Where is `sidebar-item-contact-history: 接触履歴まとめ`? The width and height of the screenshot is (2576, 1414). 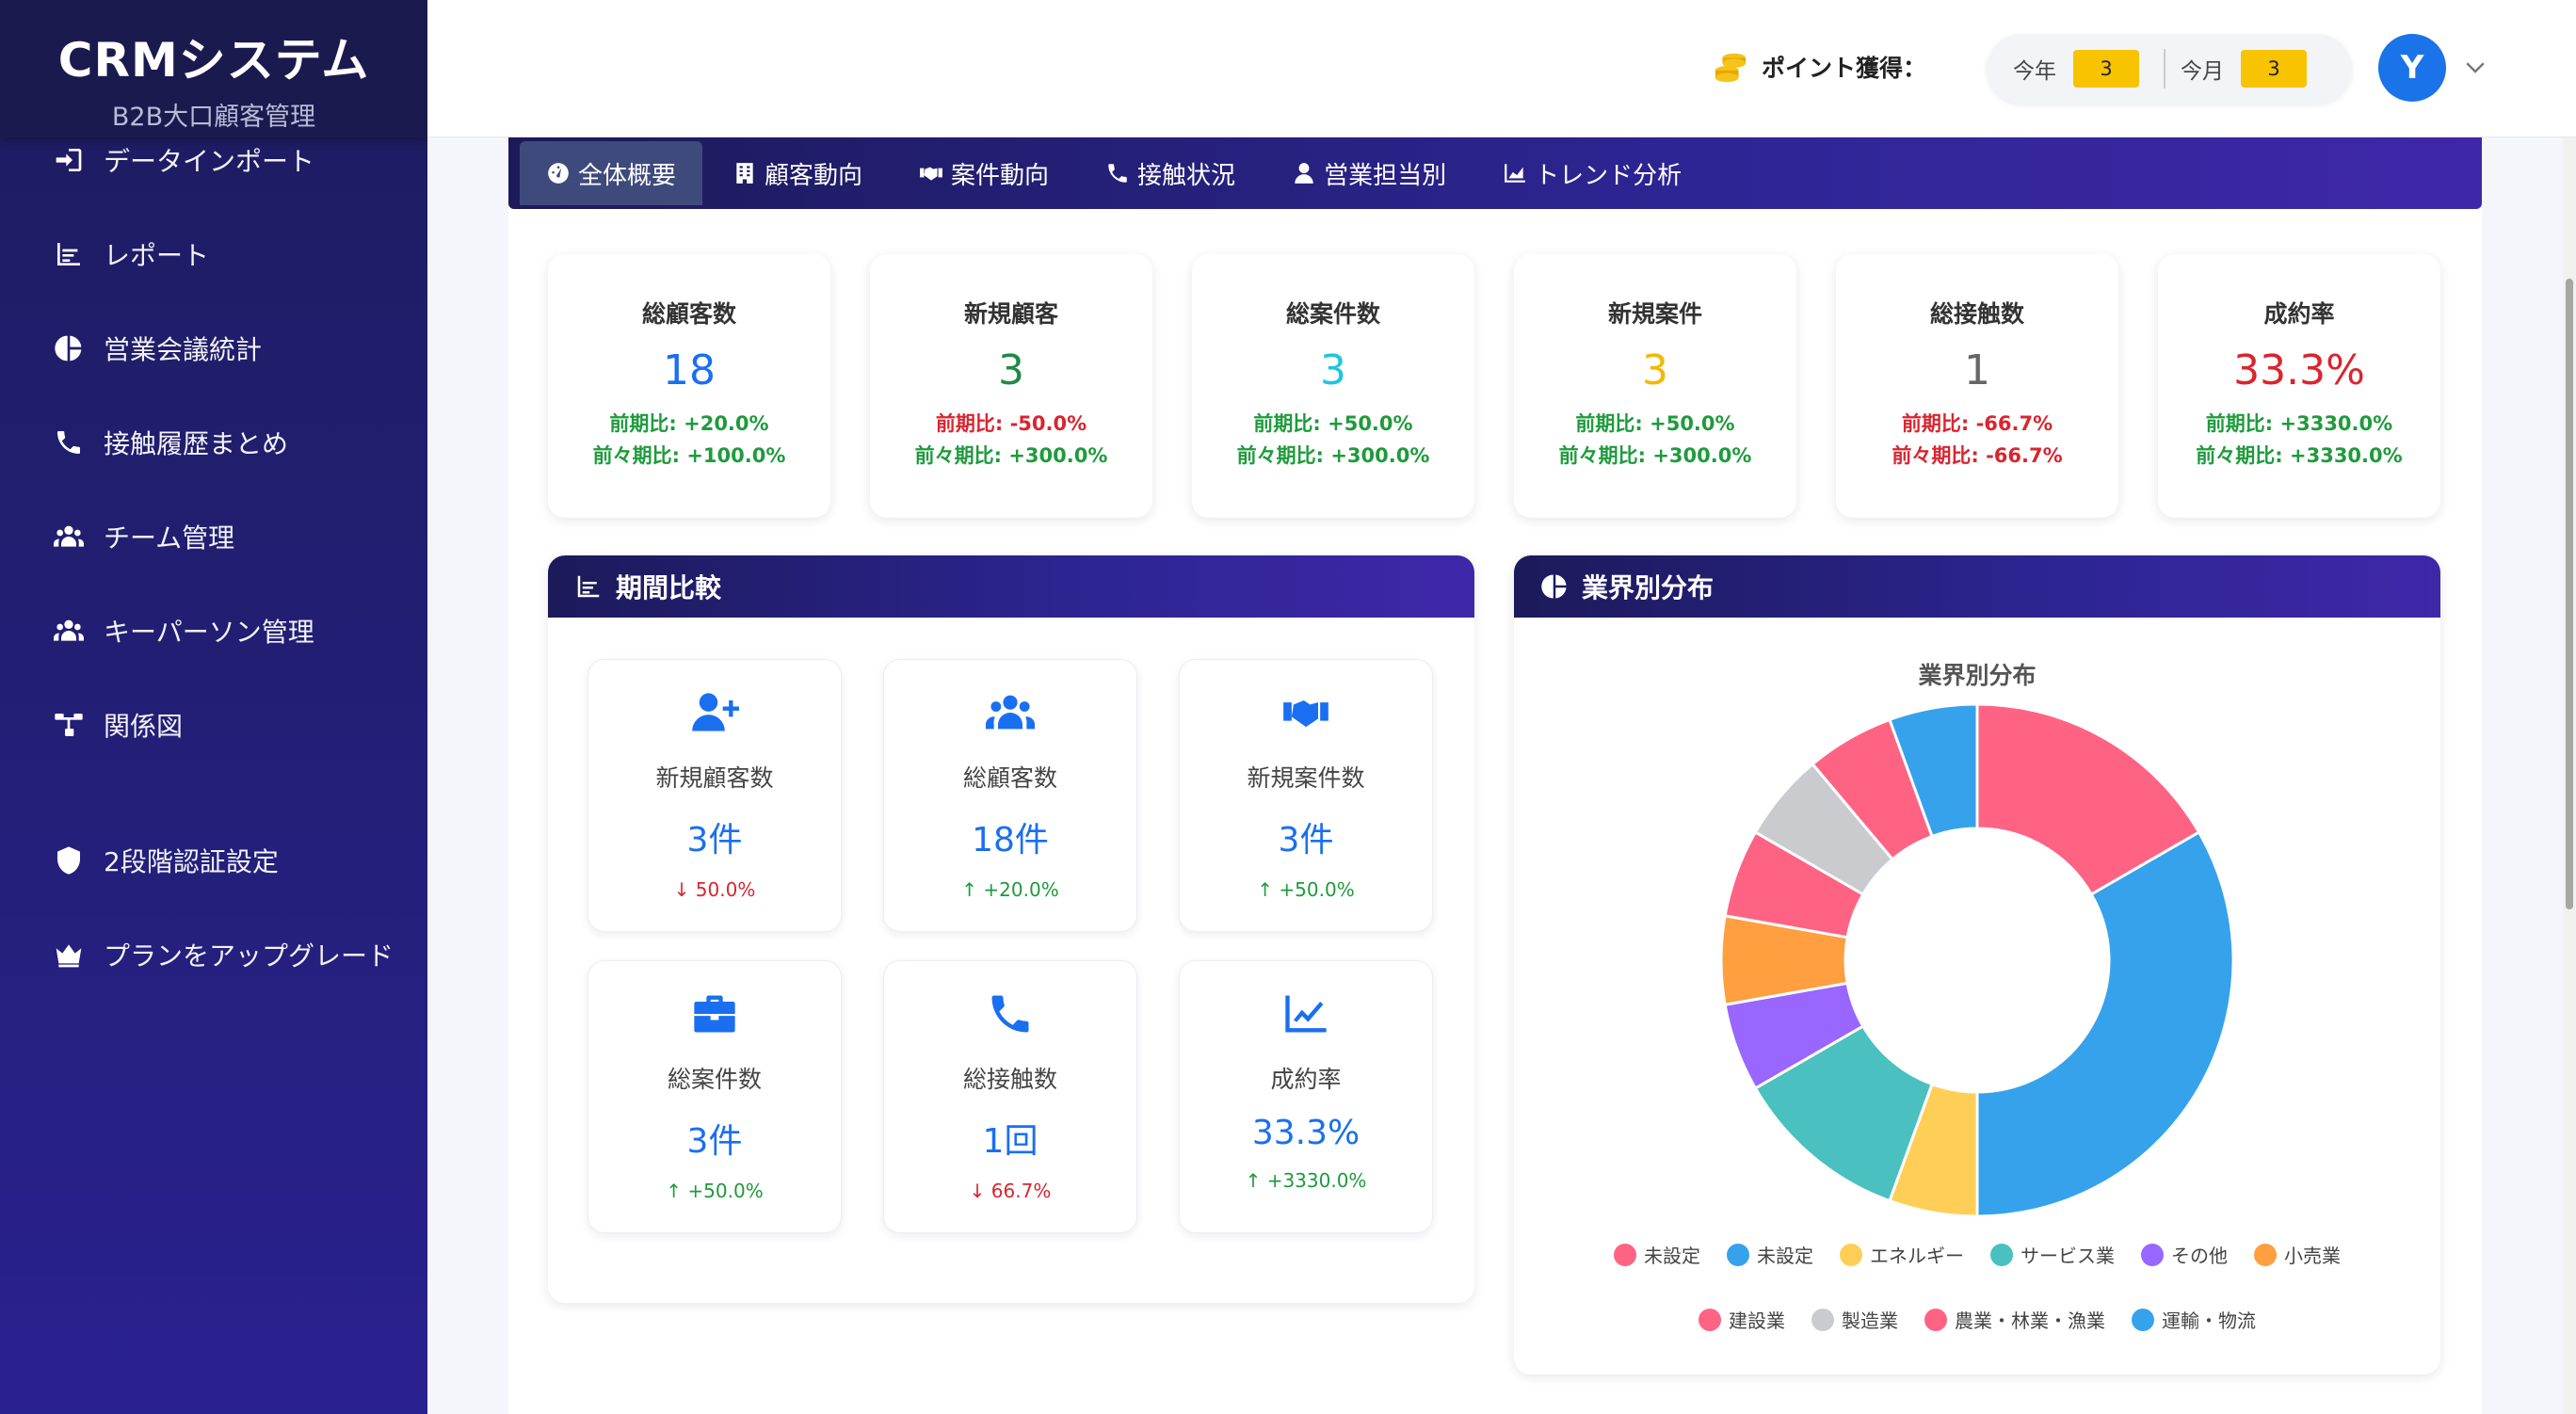 sidebar-item-contact-history: 接触履歴まとめ is located at coordinates (213, 442).